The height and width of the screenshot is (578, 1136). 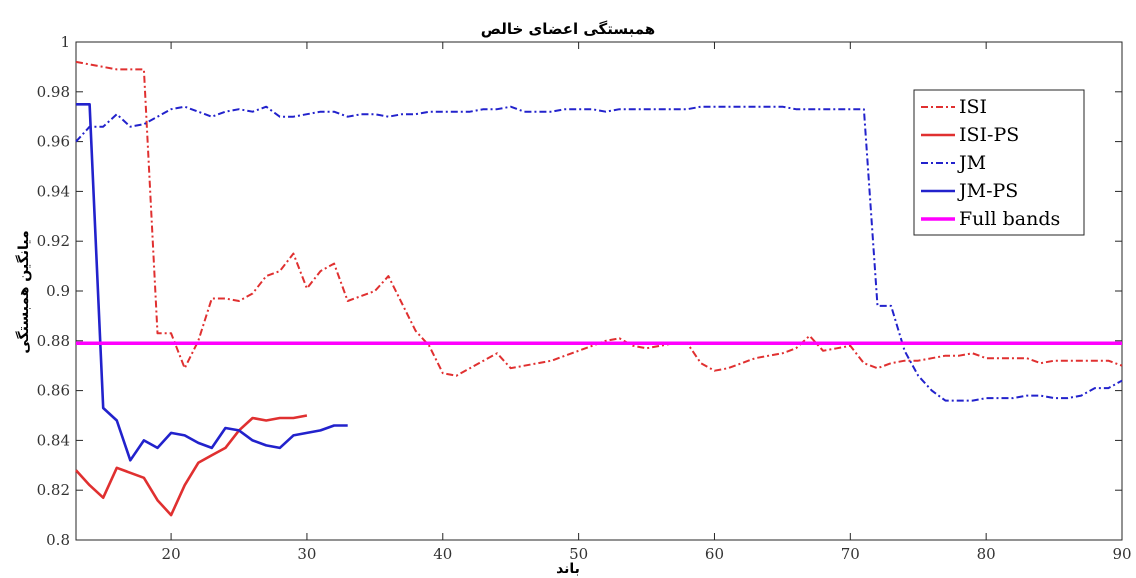 I want to click on x-tick-label: 50, so click(x=578, y=554).